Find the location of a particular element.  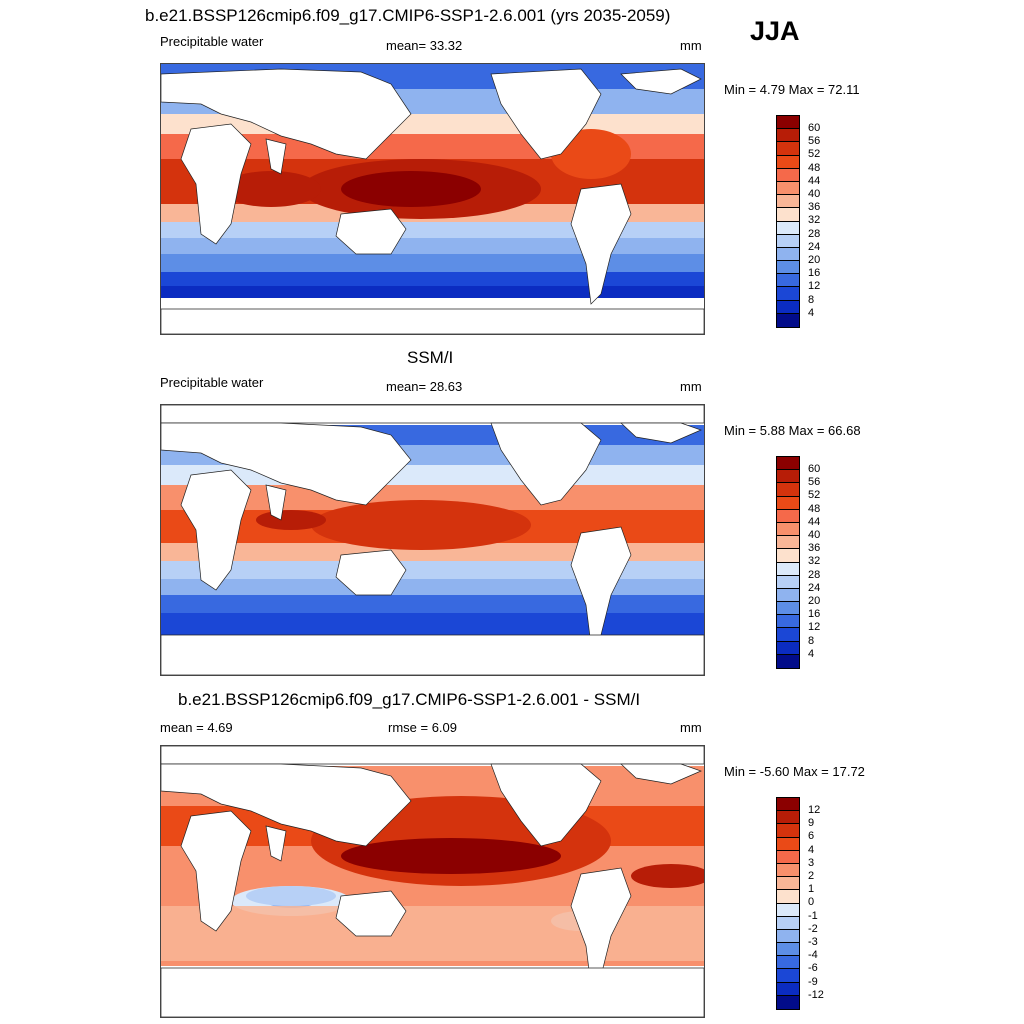

colorbar-tick: -4 is located at coordinates (813, 955).